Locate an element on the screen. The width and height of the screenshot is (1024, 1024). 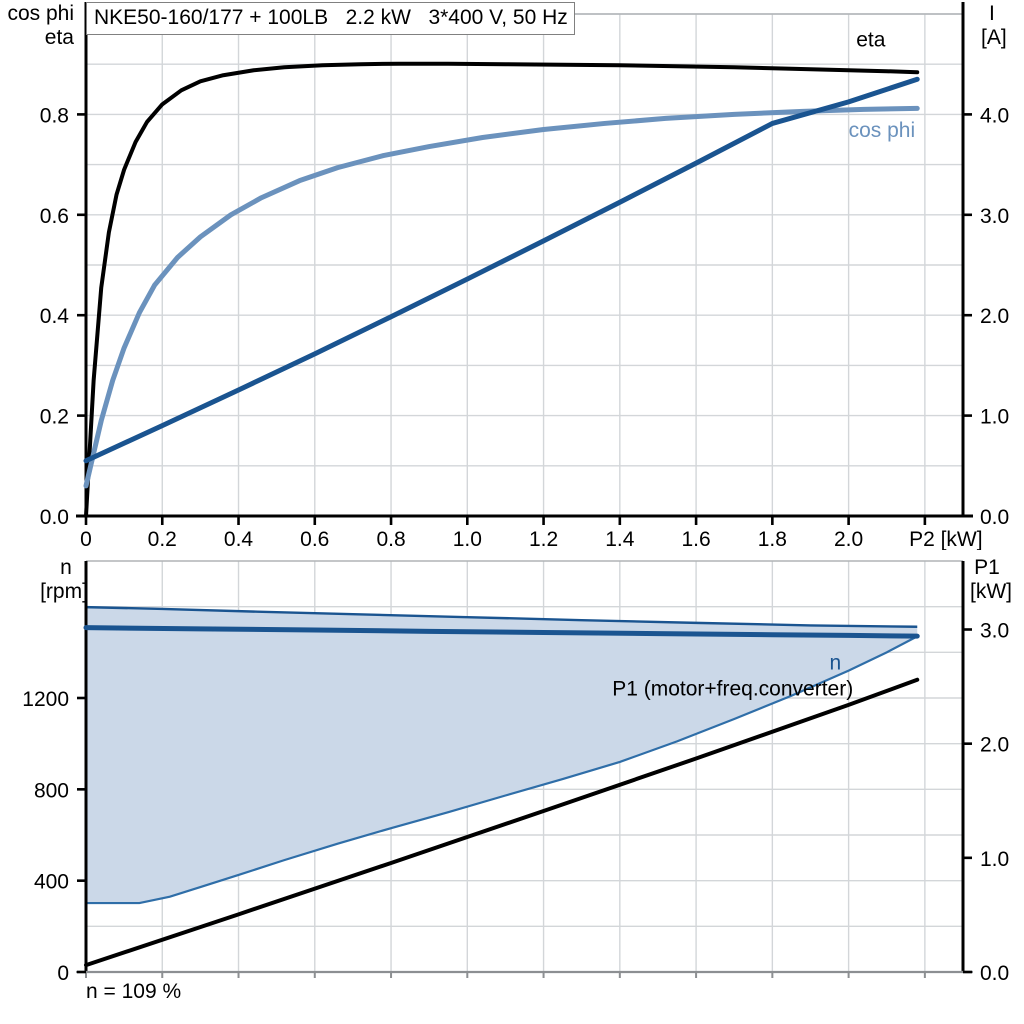
svg-text: 1.2 is located at coordinates (543, 539).